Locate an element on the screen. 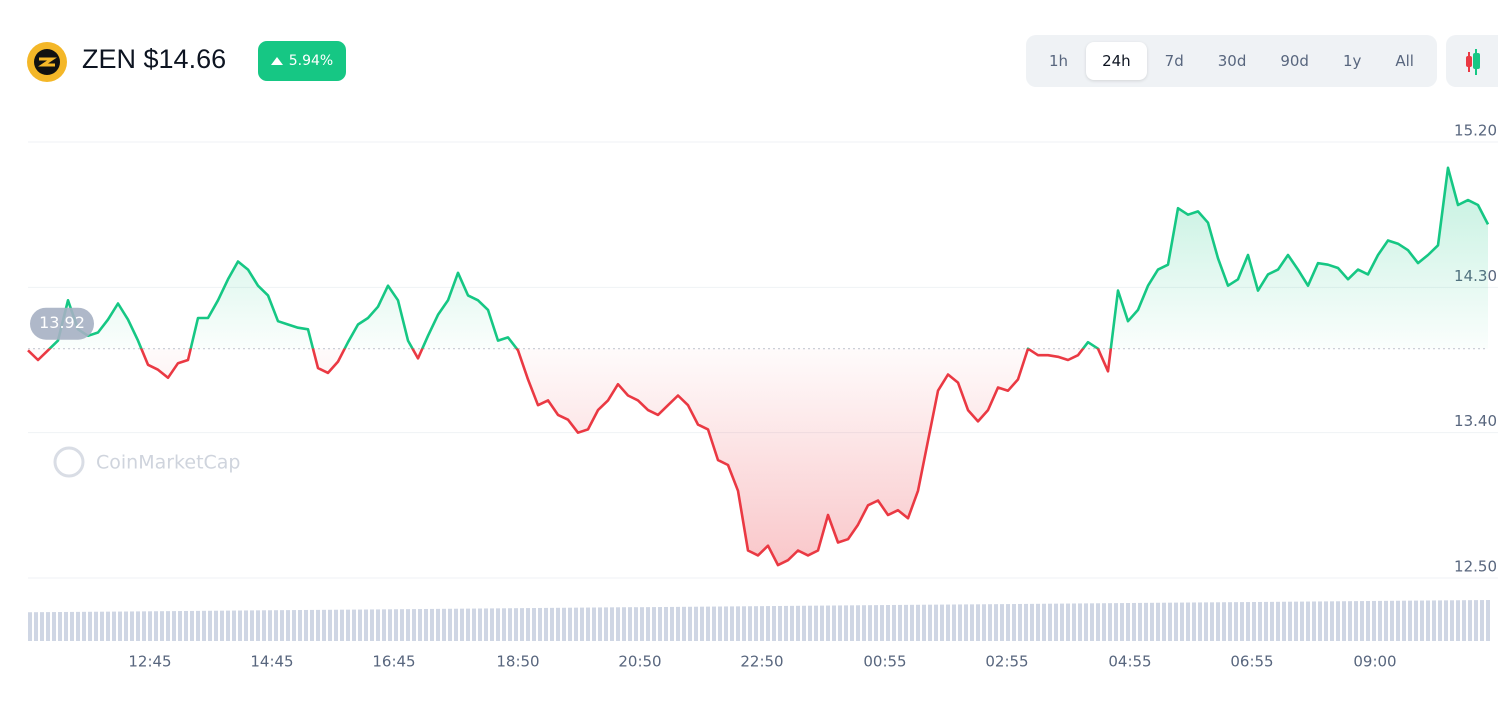 This screenshot has height=720, width=1498. x-tick-label: 00:55 is located at coordinates (884, 662).